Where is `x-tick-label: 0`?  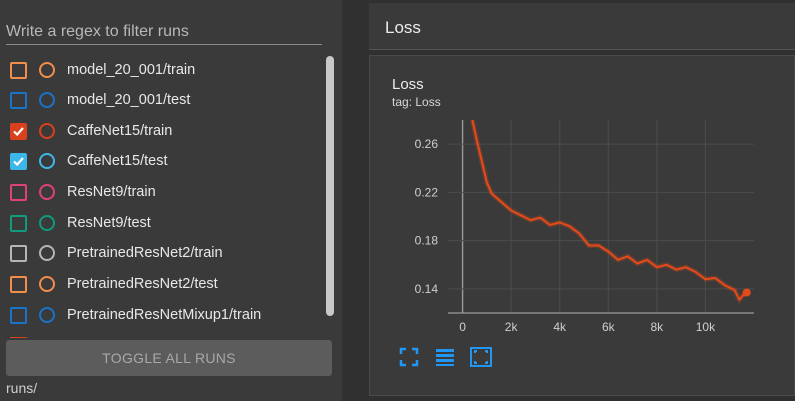
x-tick-label: 0 is located at coordinates (462, 327).